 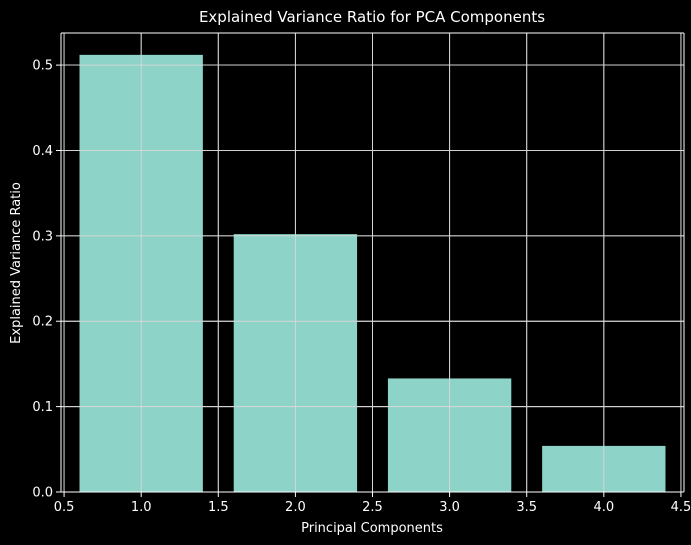 What do you see at coordinates (526, 507) in the screenshot?
I see `x-tick-label: 3.5` at bounding box center [526, 507].